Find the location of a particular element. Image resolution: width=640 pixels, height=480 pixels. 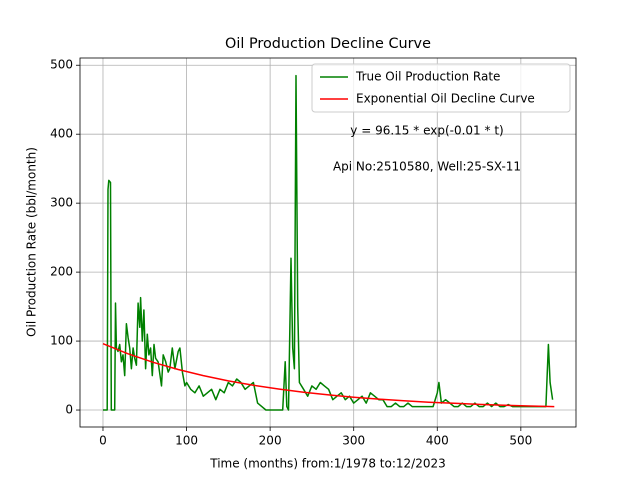

x-tick-label: 0 is located at coordinates (103, 441).